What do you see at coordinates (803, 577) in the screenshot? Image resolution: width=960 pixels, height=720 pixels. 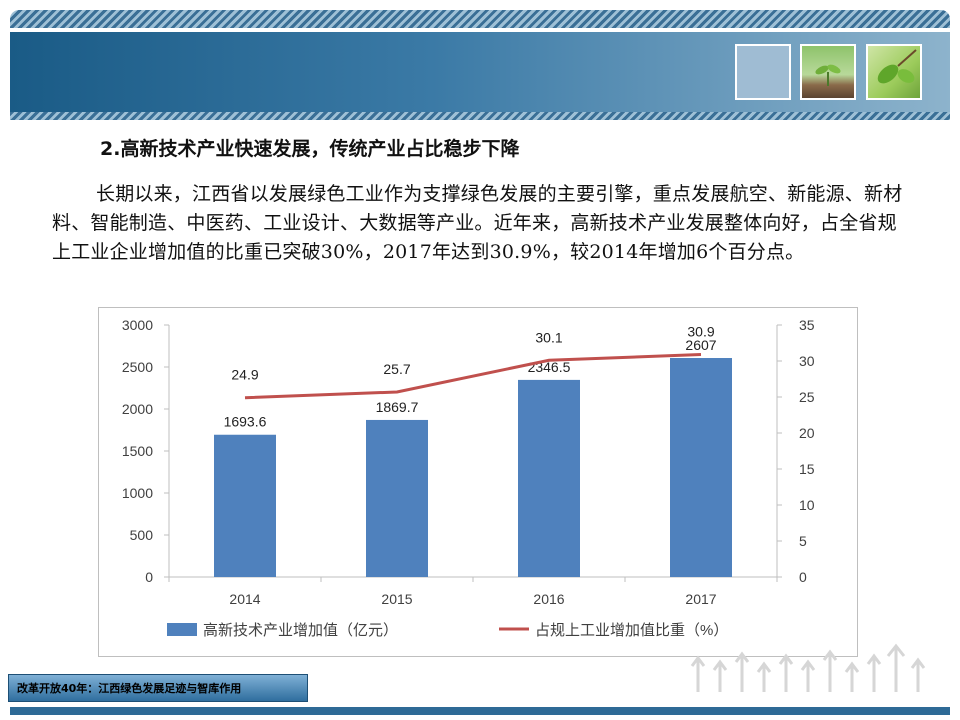 I see `right-axis-tick-label: 0` at bounding box center [803, 577].